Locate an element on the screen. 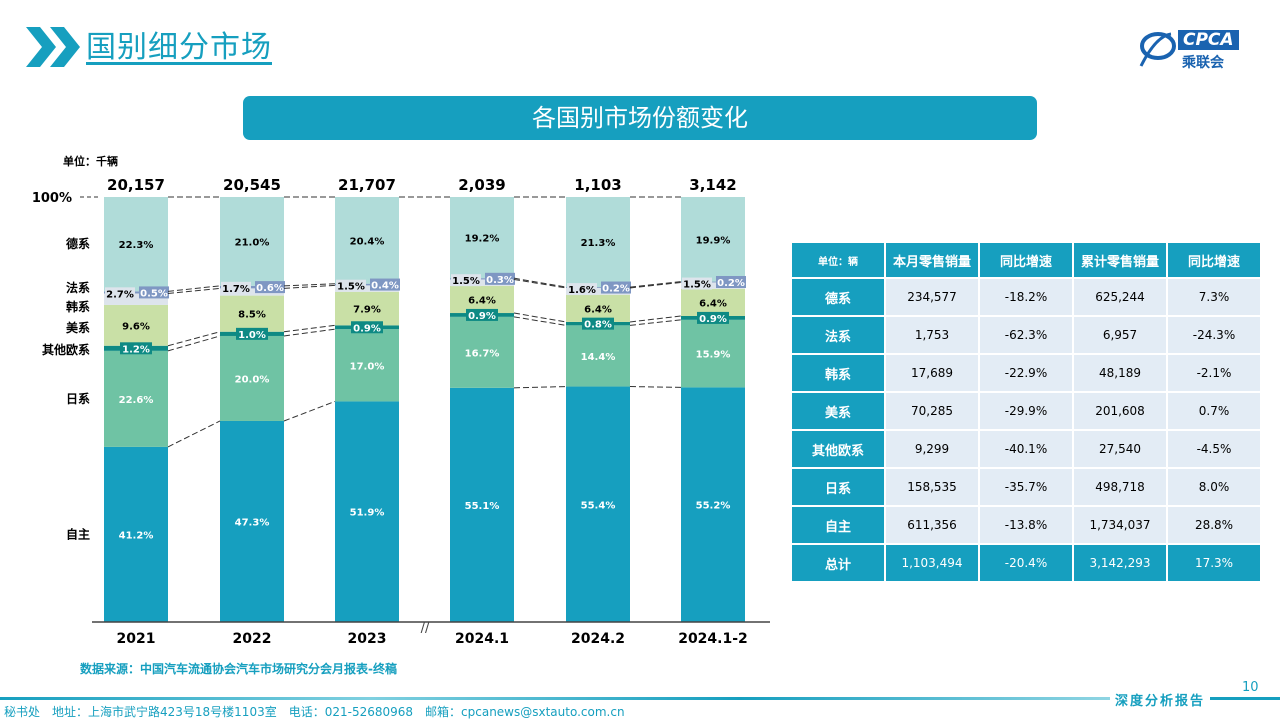 The height and width of the screenshot is (720, 1280). series-label: 自主 is located at coordinates (78, 533).